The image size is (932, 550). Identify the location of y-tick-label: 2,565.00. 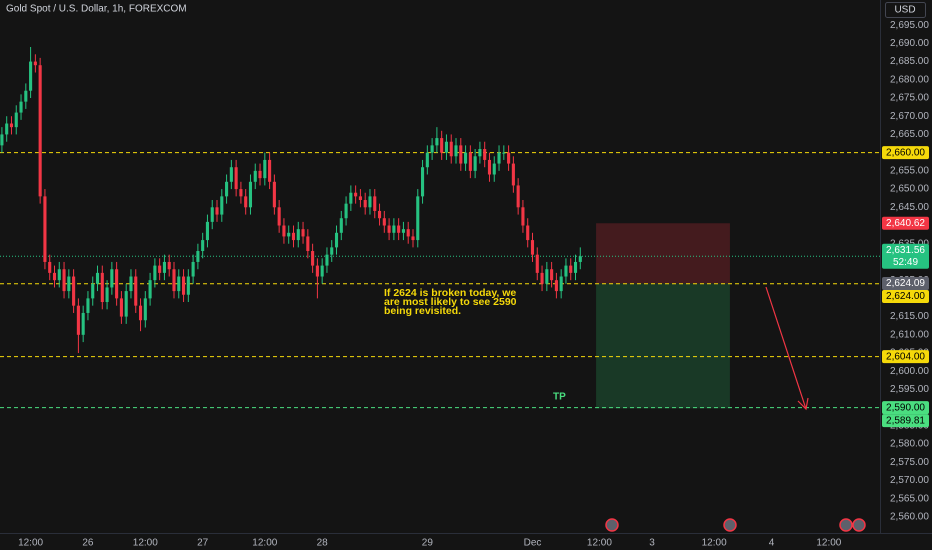
(909, 498).